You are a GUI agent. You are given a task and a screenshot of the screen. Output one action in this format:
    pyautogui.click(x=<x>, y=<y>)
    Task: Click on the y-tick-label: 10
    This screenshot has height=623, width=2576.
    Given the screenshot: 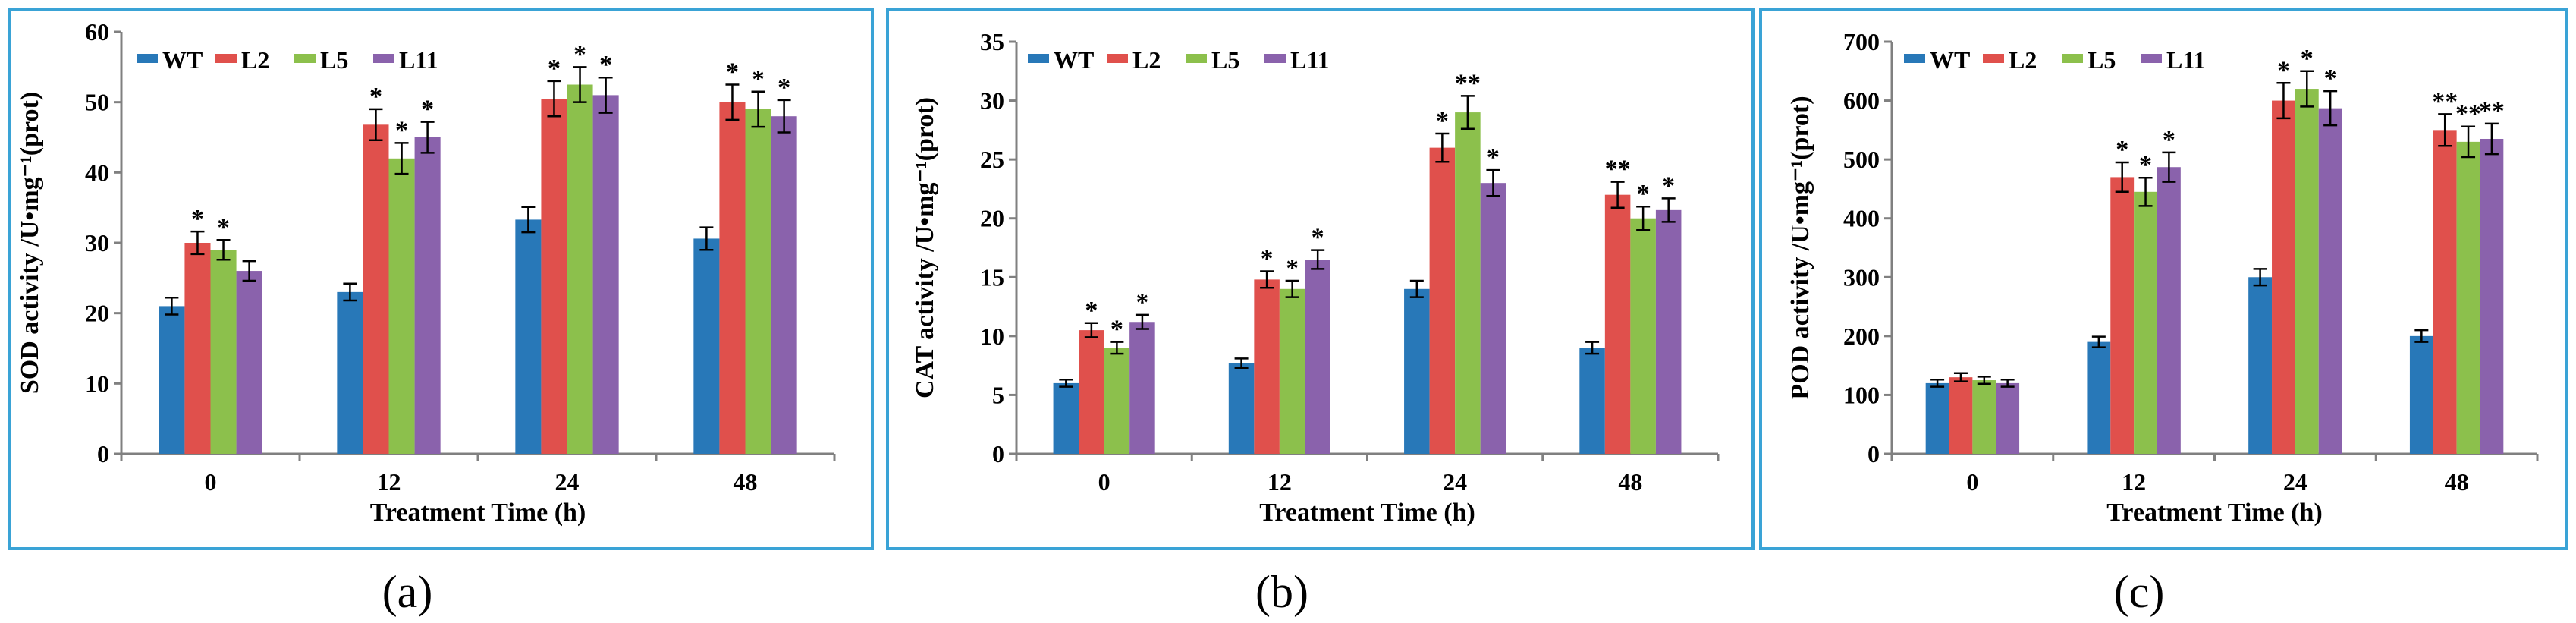 What is the action you would take?
    pyautogui.click(x=97, y=384)
    